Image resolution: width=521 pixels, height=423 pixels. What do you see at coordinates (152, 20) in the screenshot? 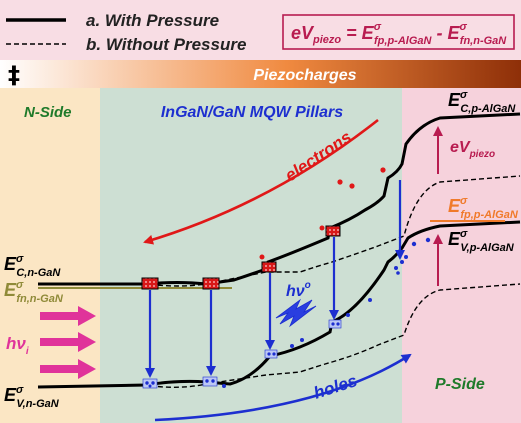
I see `legend-solid-label: a. With Pressure` at bounding box center [152, 20].